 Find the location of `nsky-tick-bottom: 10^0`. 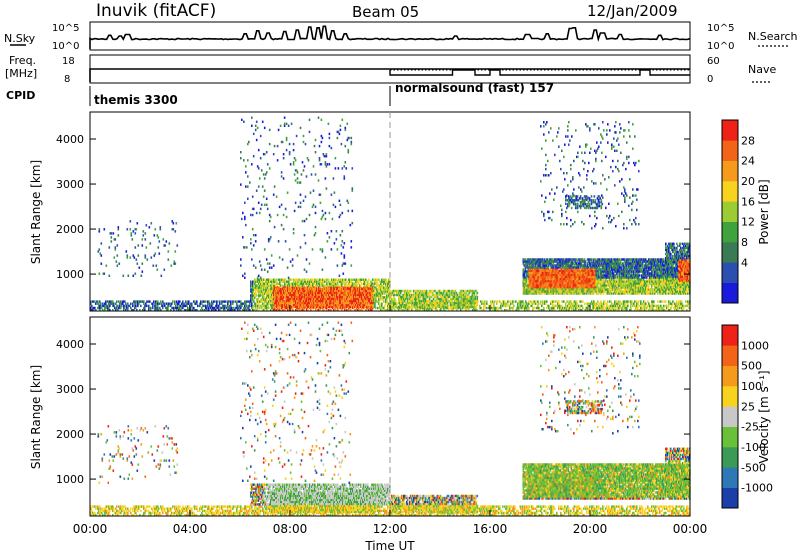

nsky-tick-bottom: 10^0 is located at coordinates (65, 46).